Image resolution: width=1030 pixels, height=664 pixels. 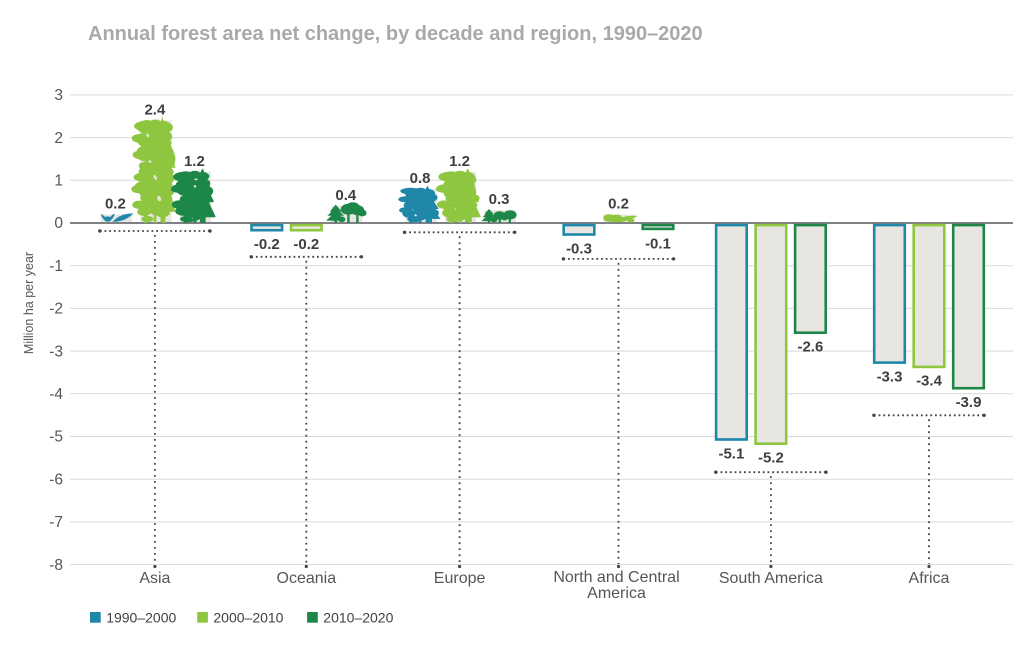 What do you see at coordinates (499, 199) in the screenshot?
I see `svg-text: 0.3` at bounding box center [499, 199].